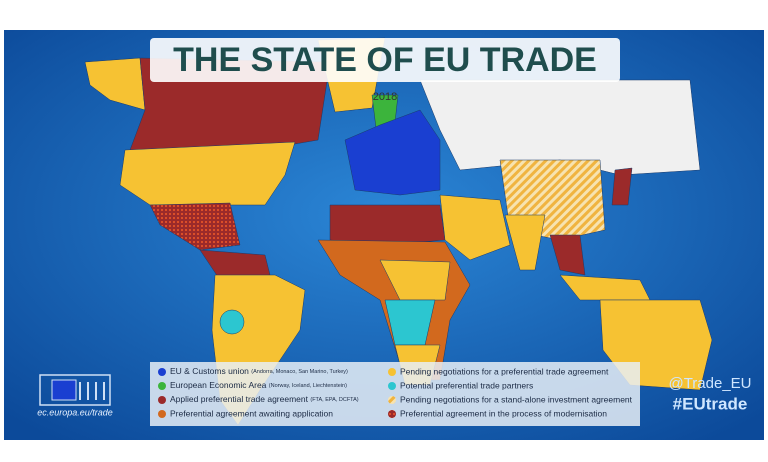  I want to click on title: THE STATE OF EU TRADE, so click(385, 60).